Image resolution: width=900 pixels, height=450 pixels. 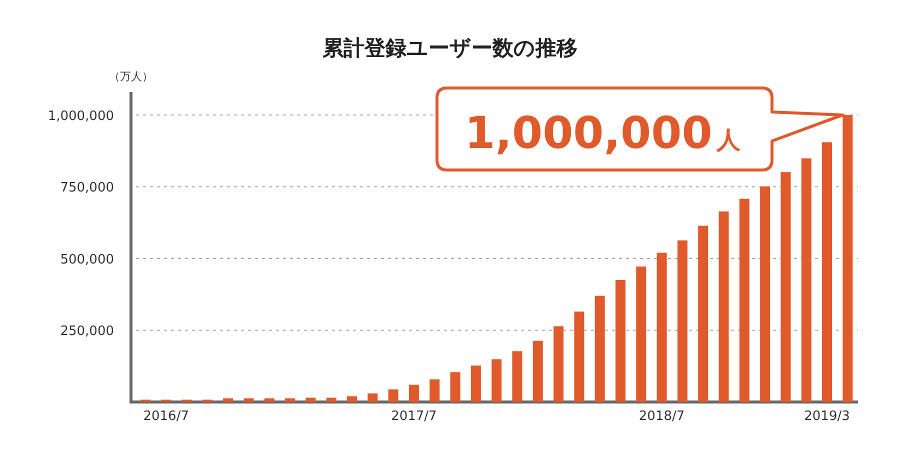 I want to click on x-tick-label: 2018/7, so click(x=661, y=416).